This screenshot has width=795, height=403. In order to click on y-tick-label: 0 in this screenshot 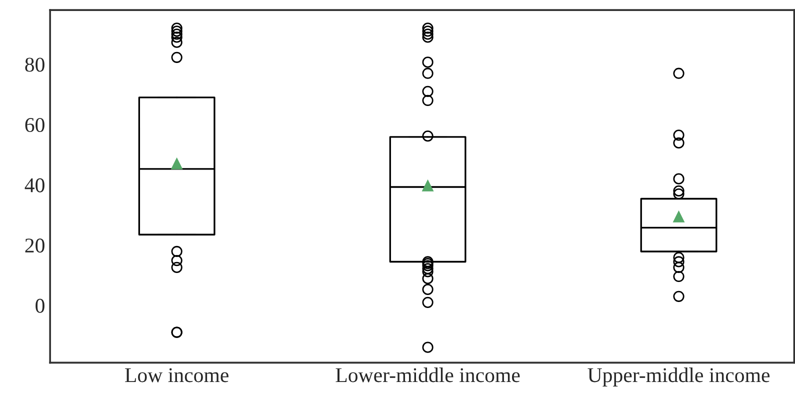, I will do `click(40, 305)`.